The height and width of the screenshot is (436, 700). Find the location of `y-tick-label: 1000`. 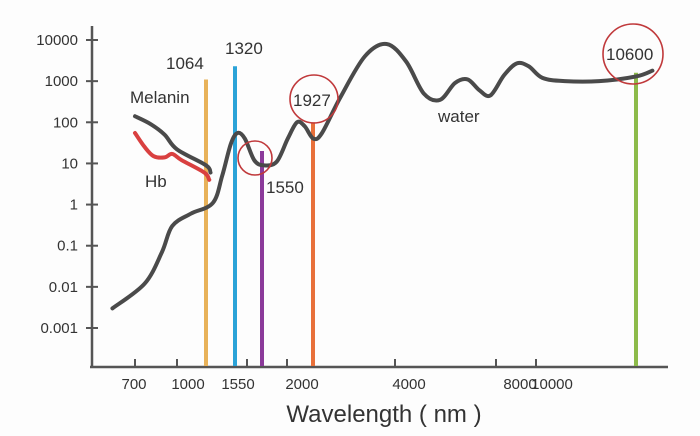

y-tick-label: 1000 is located at coordinates (61, 81).